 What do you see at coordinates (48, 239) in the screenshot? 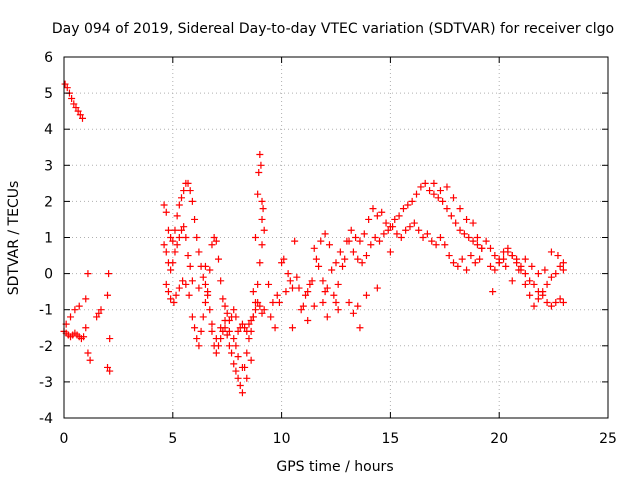
I see `y-tick-label: 1` at bounding box center [48, 239].